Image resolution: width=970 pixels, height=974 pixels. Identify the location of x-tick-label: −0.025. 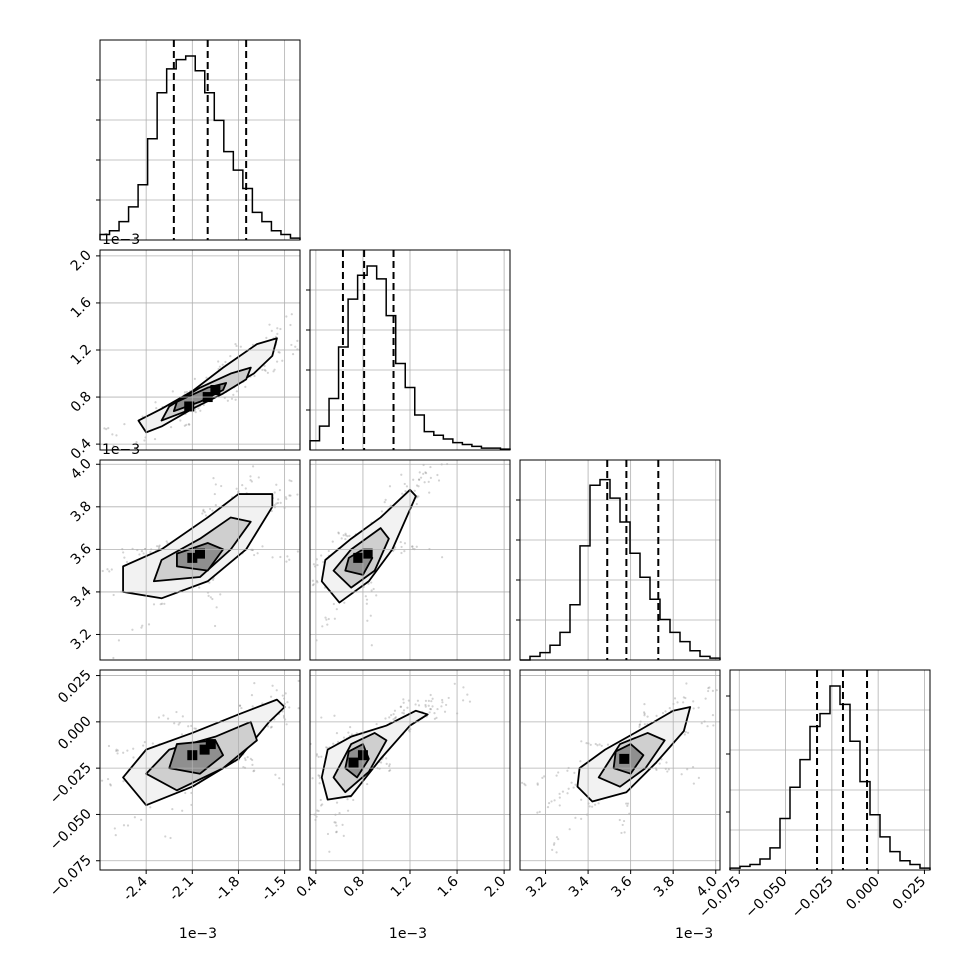
(813, 898).